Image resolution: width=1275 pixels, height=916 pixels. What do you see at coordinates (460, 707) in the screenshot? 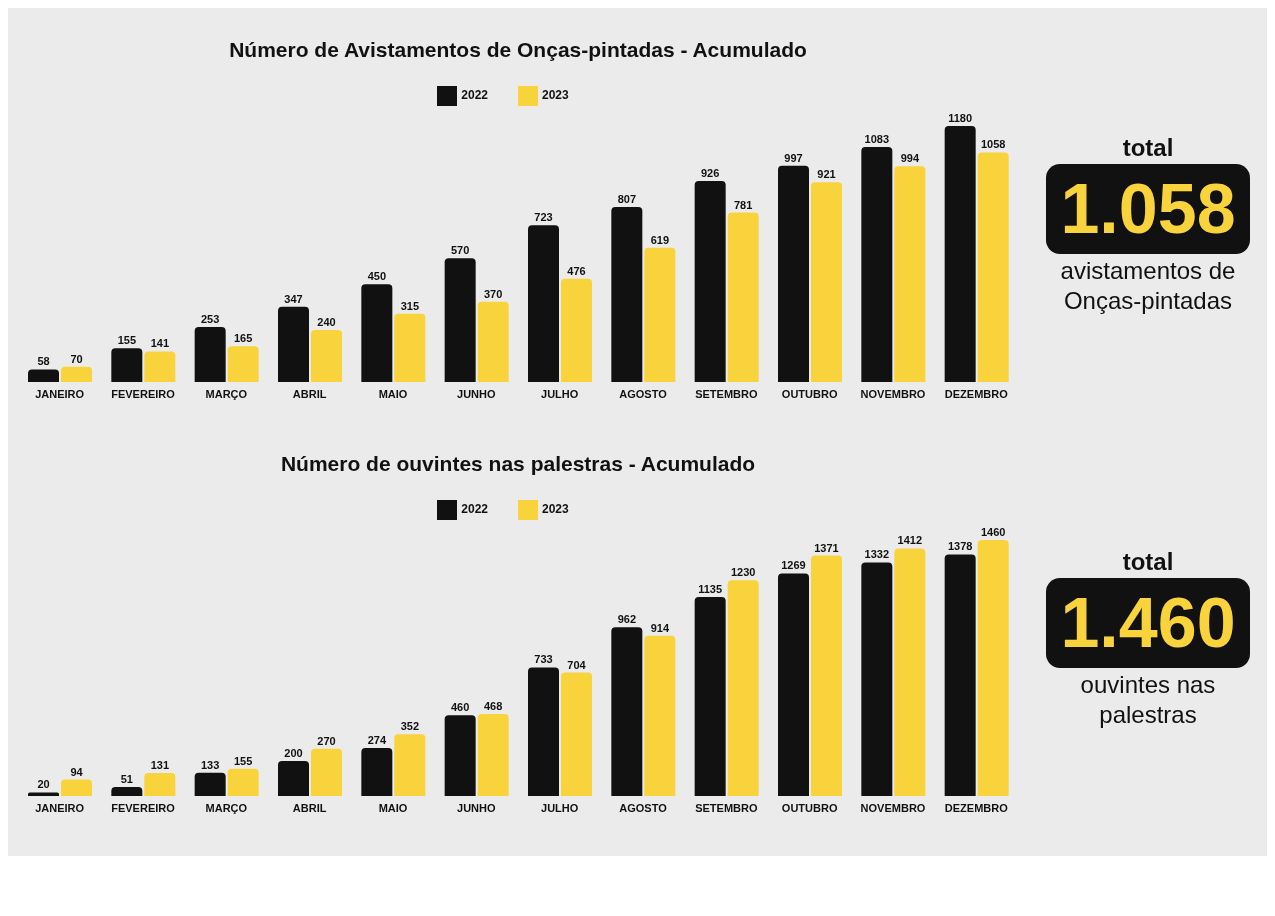
I see `data-label: 460` at bounding box center [460, 707].